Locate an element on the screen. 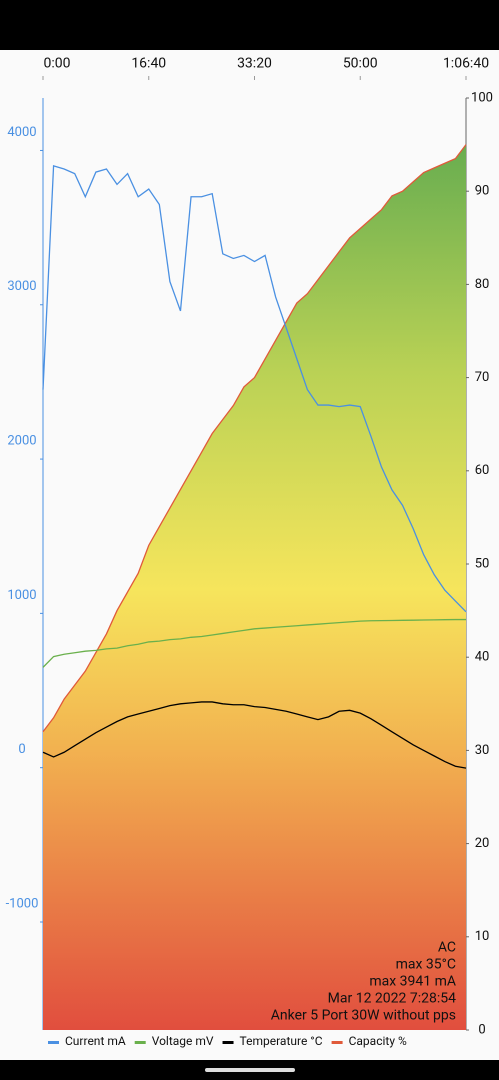 This screenshot has width=499, height=1080. legend-label: Voltage mV is located at coordinates (183, 1041).